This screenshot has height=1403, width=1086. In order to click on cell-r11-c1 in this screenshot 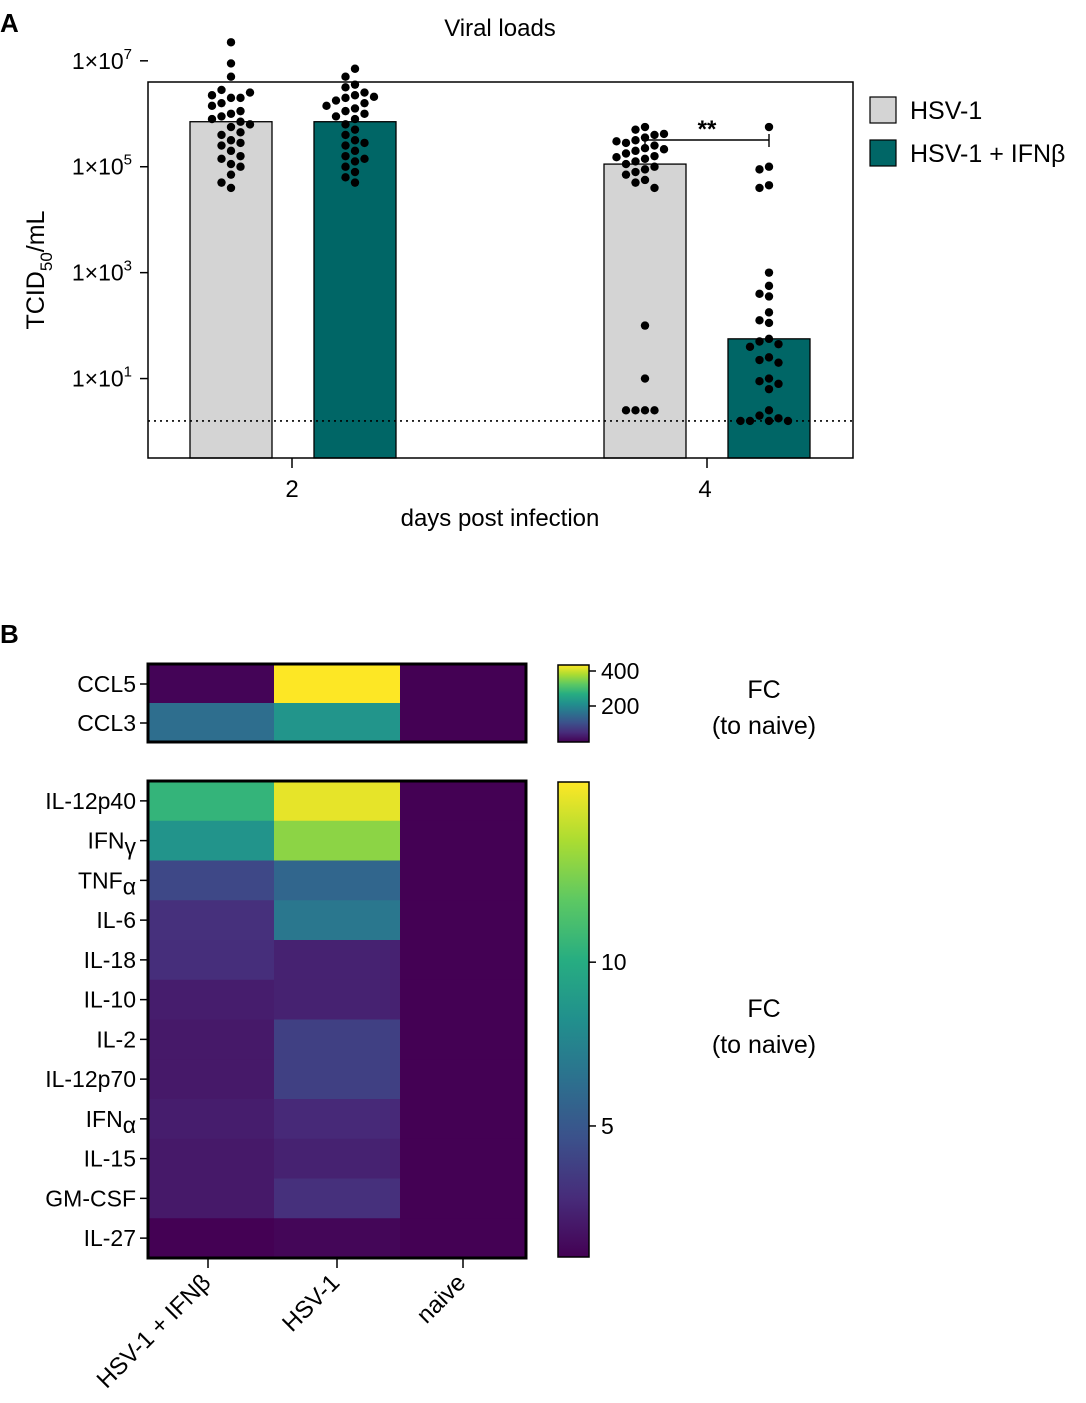, I will do `click(337, 1238)`.